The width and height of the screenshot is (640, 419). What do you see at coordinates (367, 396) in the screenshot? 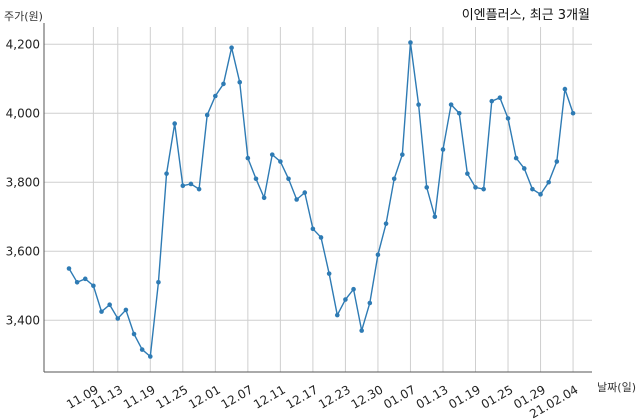
I see `x-tick-label: 12.30` at bounding box center [367, 396].